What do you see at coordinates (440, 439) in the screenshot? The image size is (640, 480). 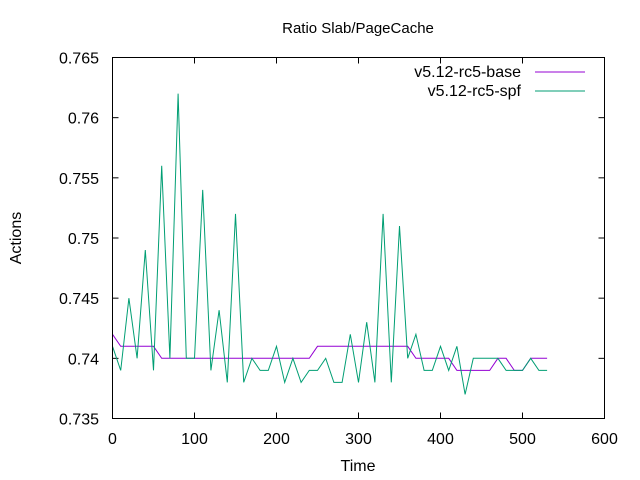 I see `x-tick-label: 400` at bounding box center [440, 439].